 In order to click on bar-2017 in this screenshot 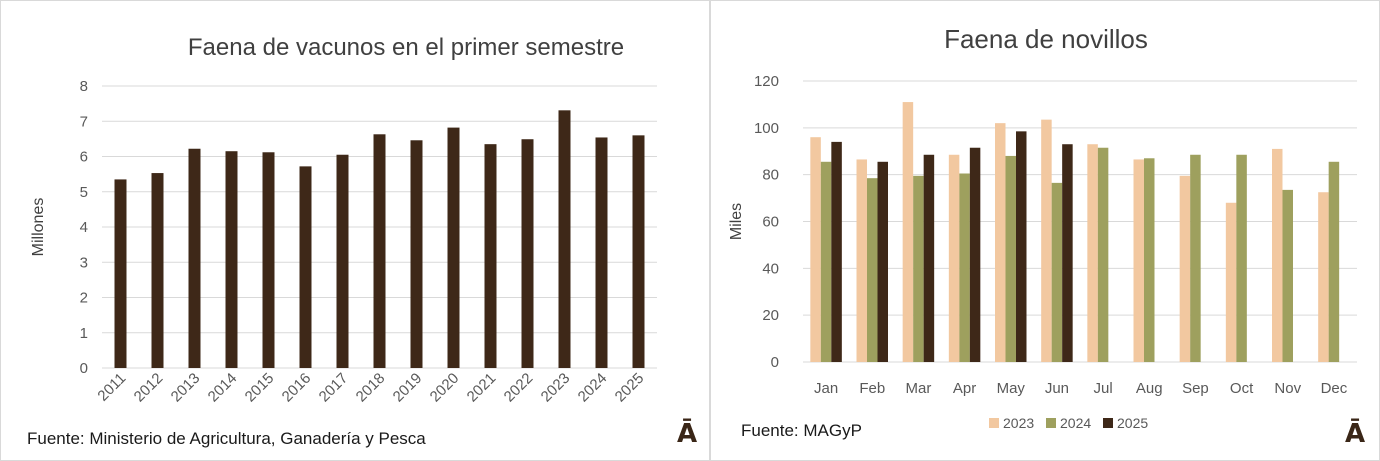, I will do `click(342, 261)`.